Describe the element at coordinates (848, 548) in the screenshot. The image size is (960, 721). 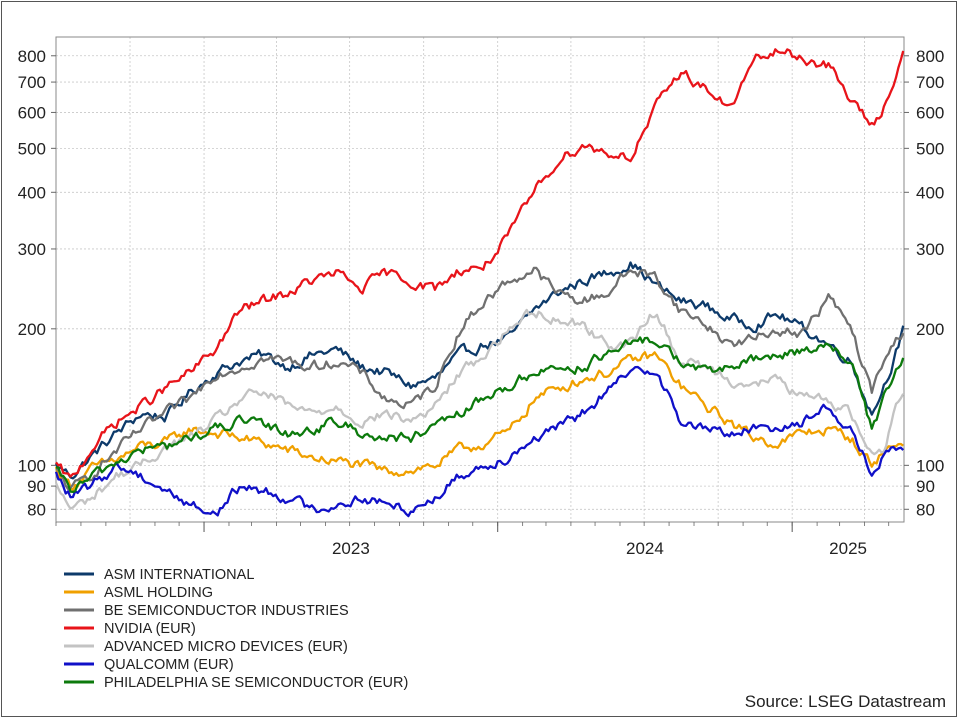
I see `x-tick-label: 2025` at that location.